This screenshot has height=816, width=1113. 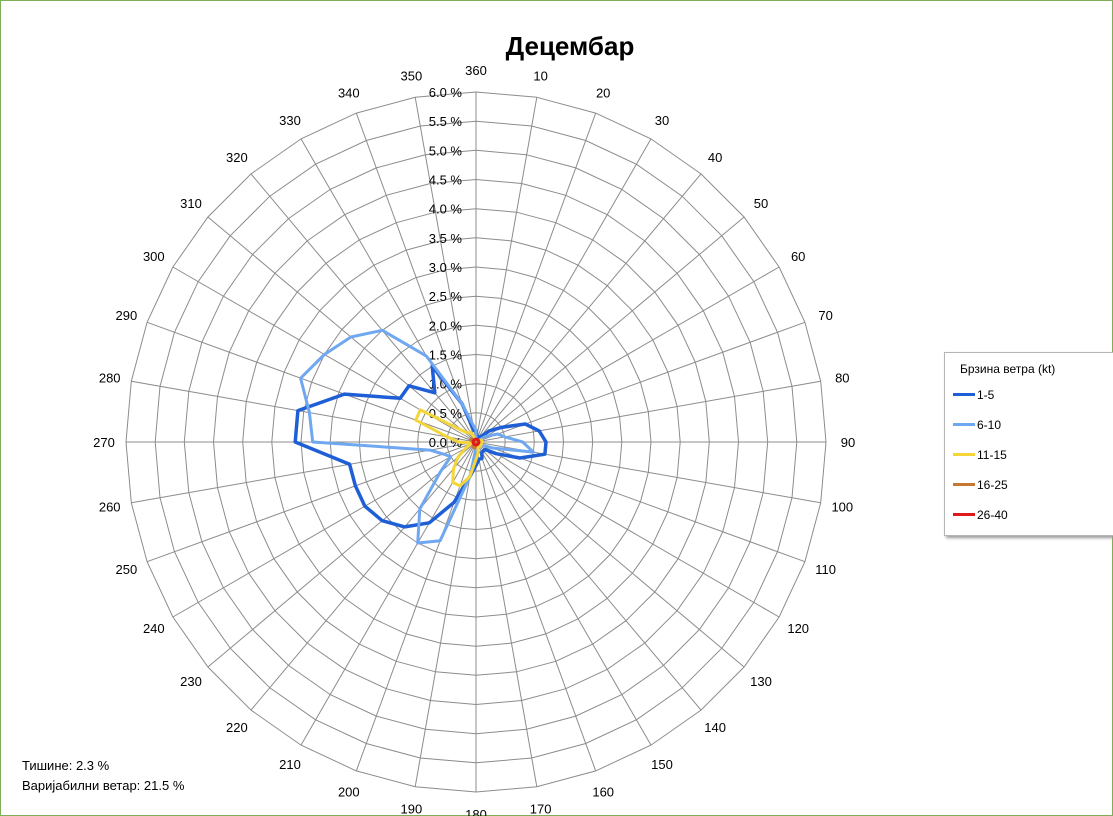 What do you see at coordinates (1008, 369) in the screenshot?
I see `legend-title: Брзина ветра (kt)` at bounding box center [1008, 369].